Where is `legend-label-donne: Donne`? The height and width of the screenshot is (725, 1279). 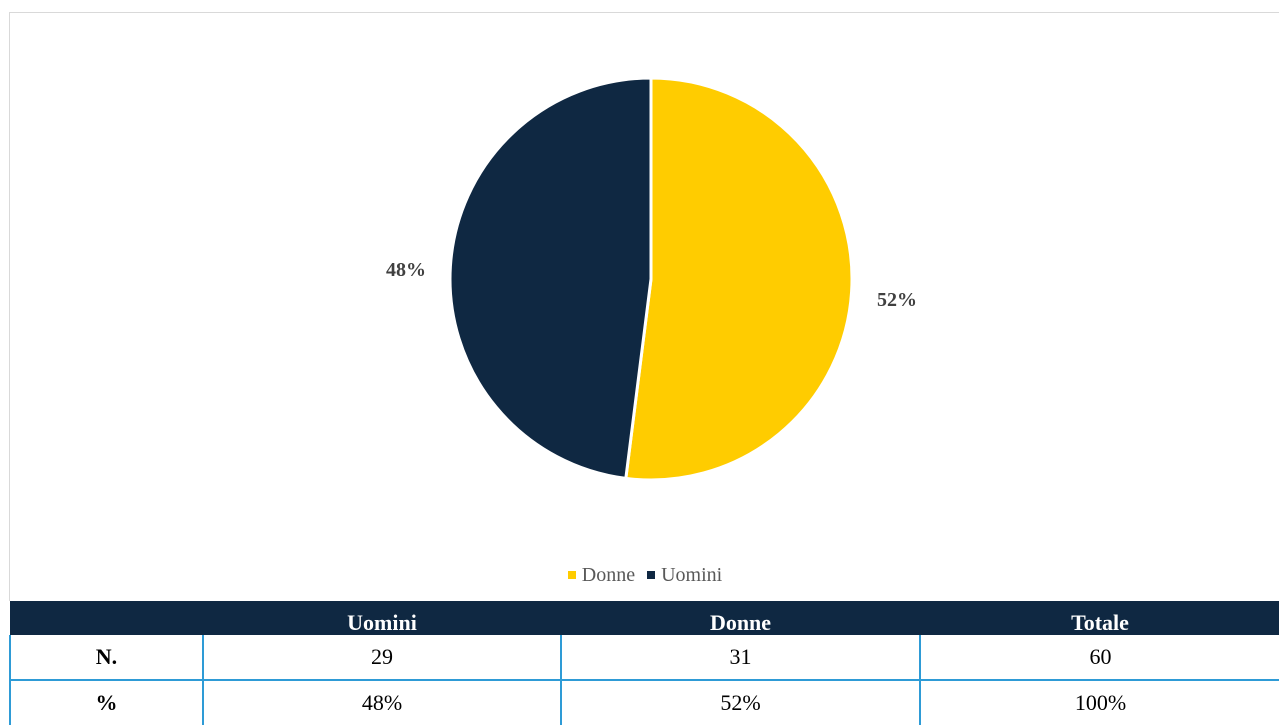
legend-label-donne: Donne is located at coordinates (608, 574).